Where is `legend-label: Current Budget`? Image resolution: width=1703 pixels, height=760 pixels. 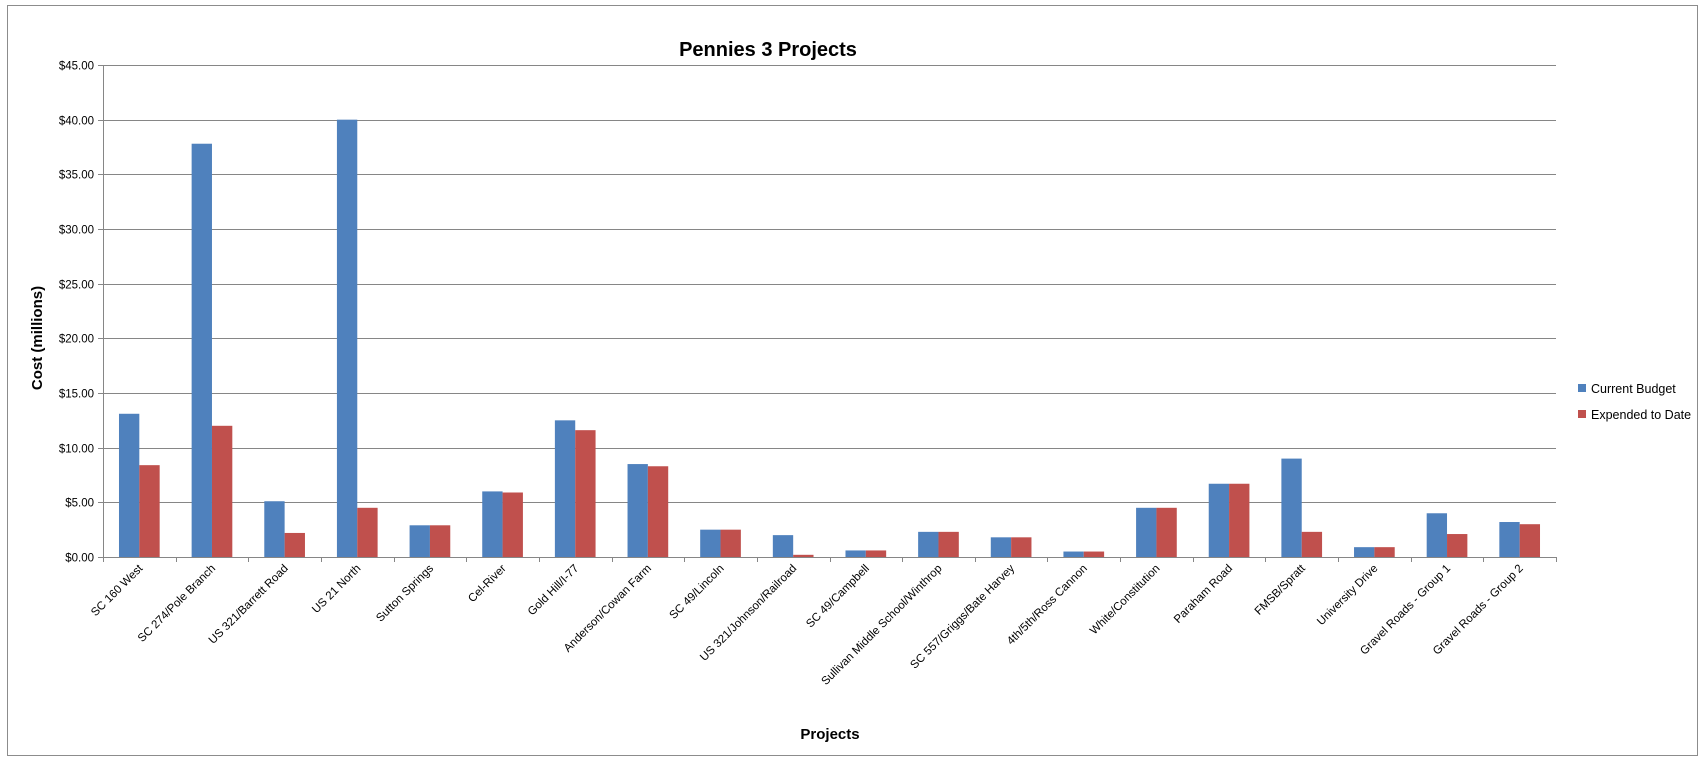
legend-label: Current Budget is located at coordinates (1633, 389).